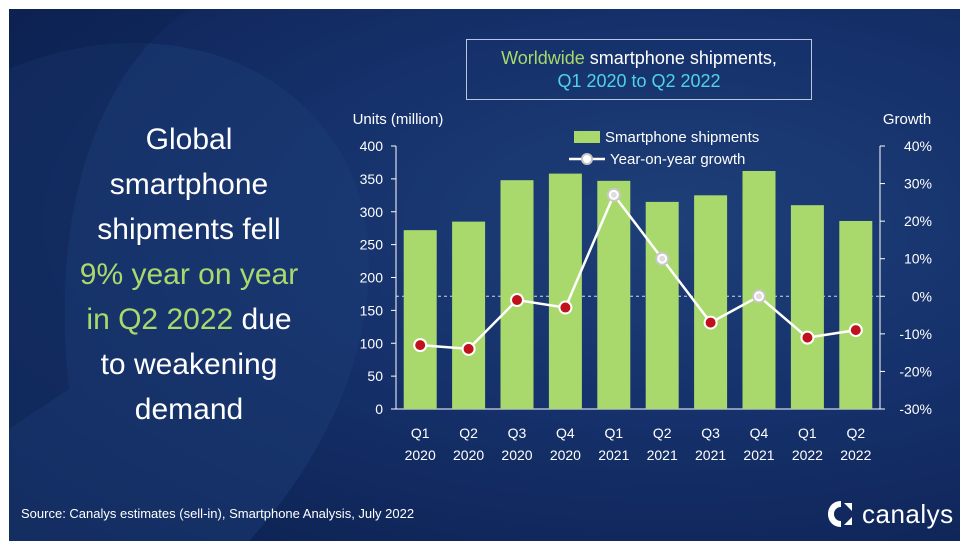  I want to click on legend-bar-label: Smartphone shipments, so click(682, 137).